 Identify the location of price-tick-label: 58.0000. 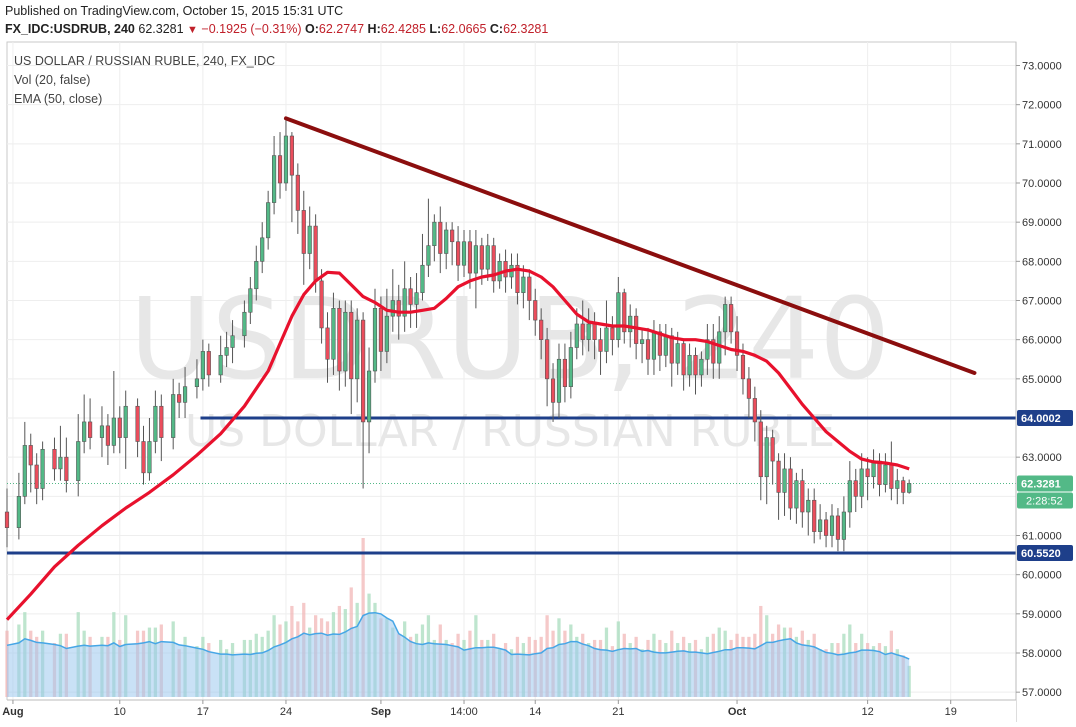
(1042, 654).